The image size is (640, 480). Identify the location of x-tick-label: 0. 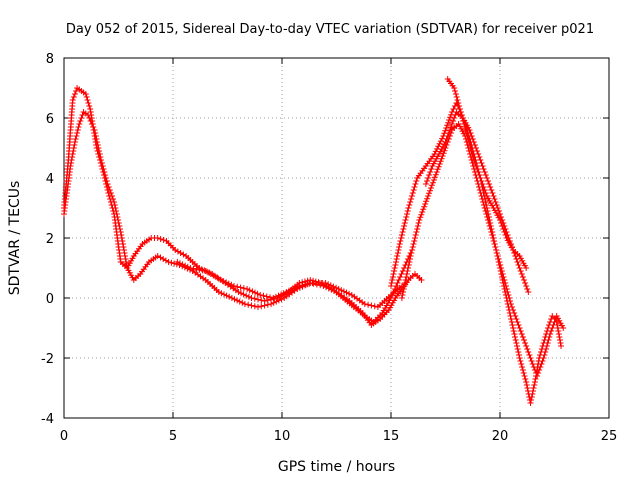
(64, 436).